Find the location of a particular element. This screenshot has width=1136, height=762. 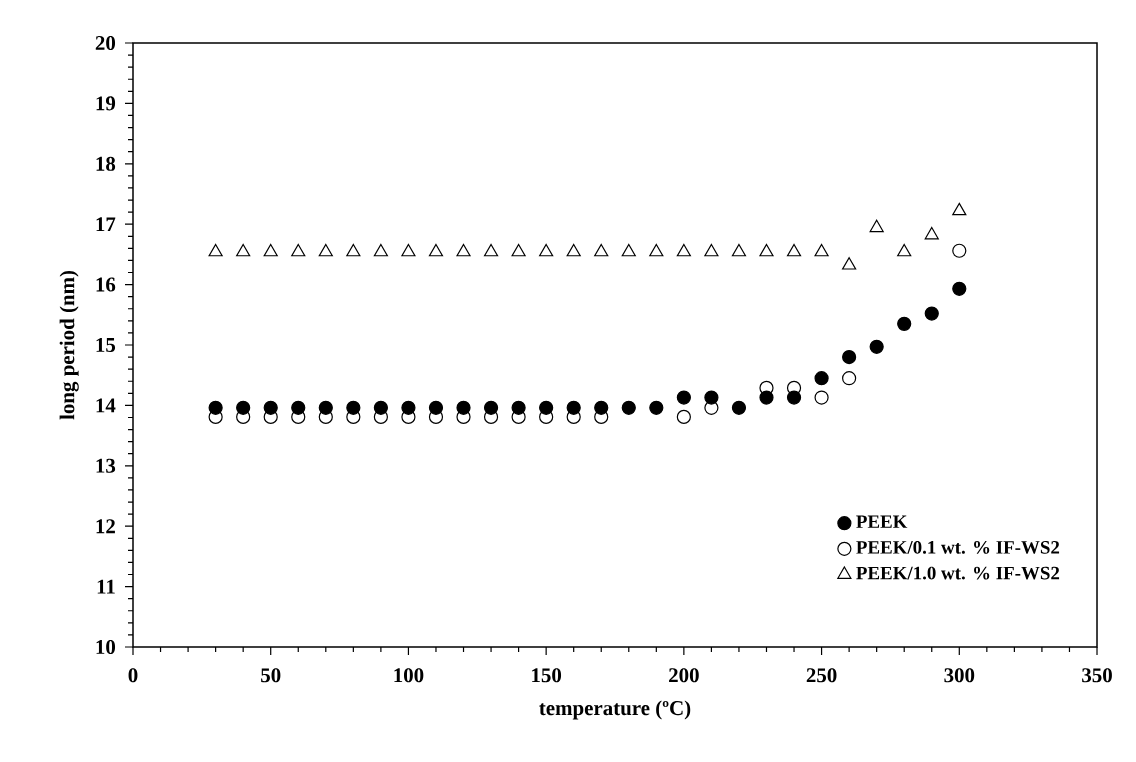

y-tick-label: 15 is located at coordinates (106, 344).